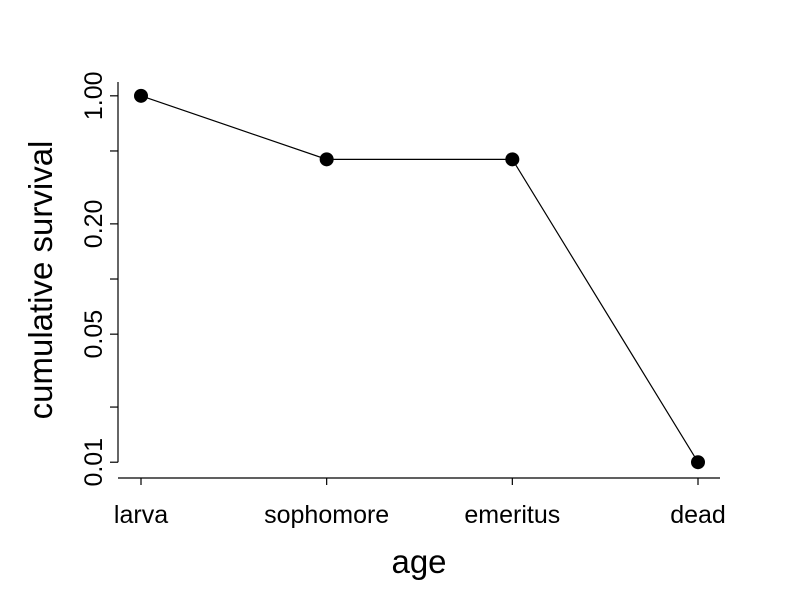 This screenshot has width=800, height=600. I want to click on y-tick-label-6: 1.00, so click(94, 95).